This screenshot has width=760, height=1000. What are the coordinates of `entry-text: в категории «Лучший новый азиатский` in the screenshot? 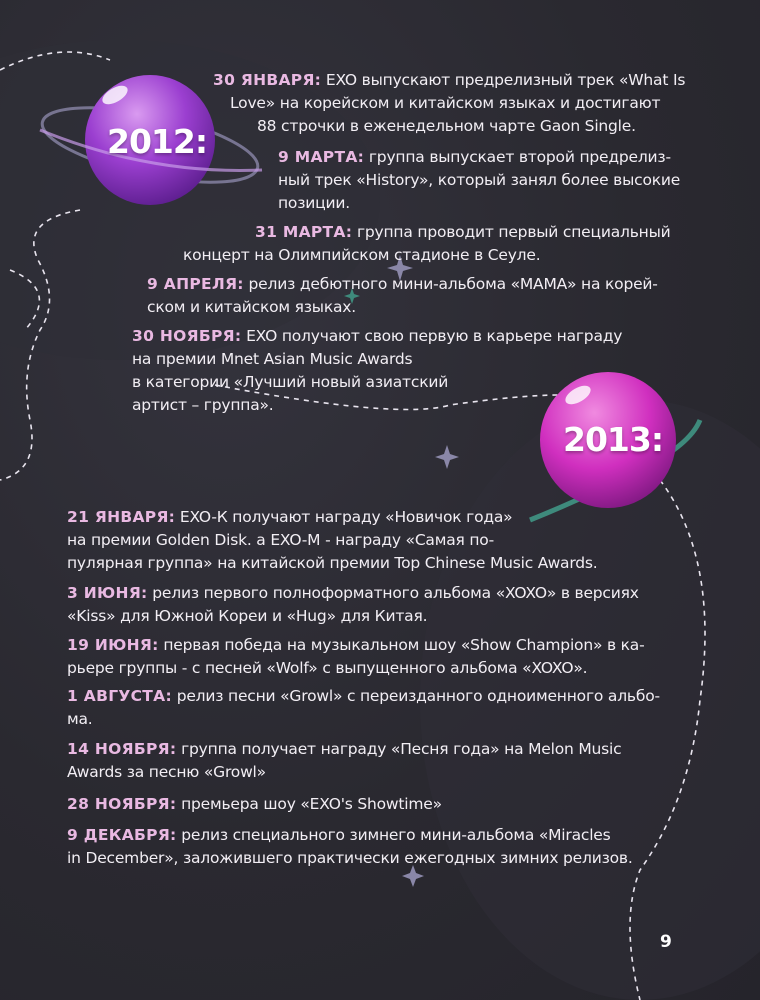 It's located at (290, 382).